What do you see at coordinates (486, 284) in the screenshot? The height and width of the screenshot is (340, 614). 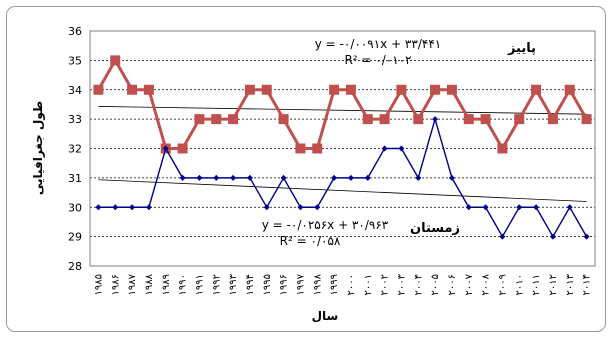 I see `x-tick-label: ۲۰۰۸` at bounding box center [486, 284].